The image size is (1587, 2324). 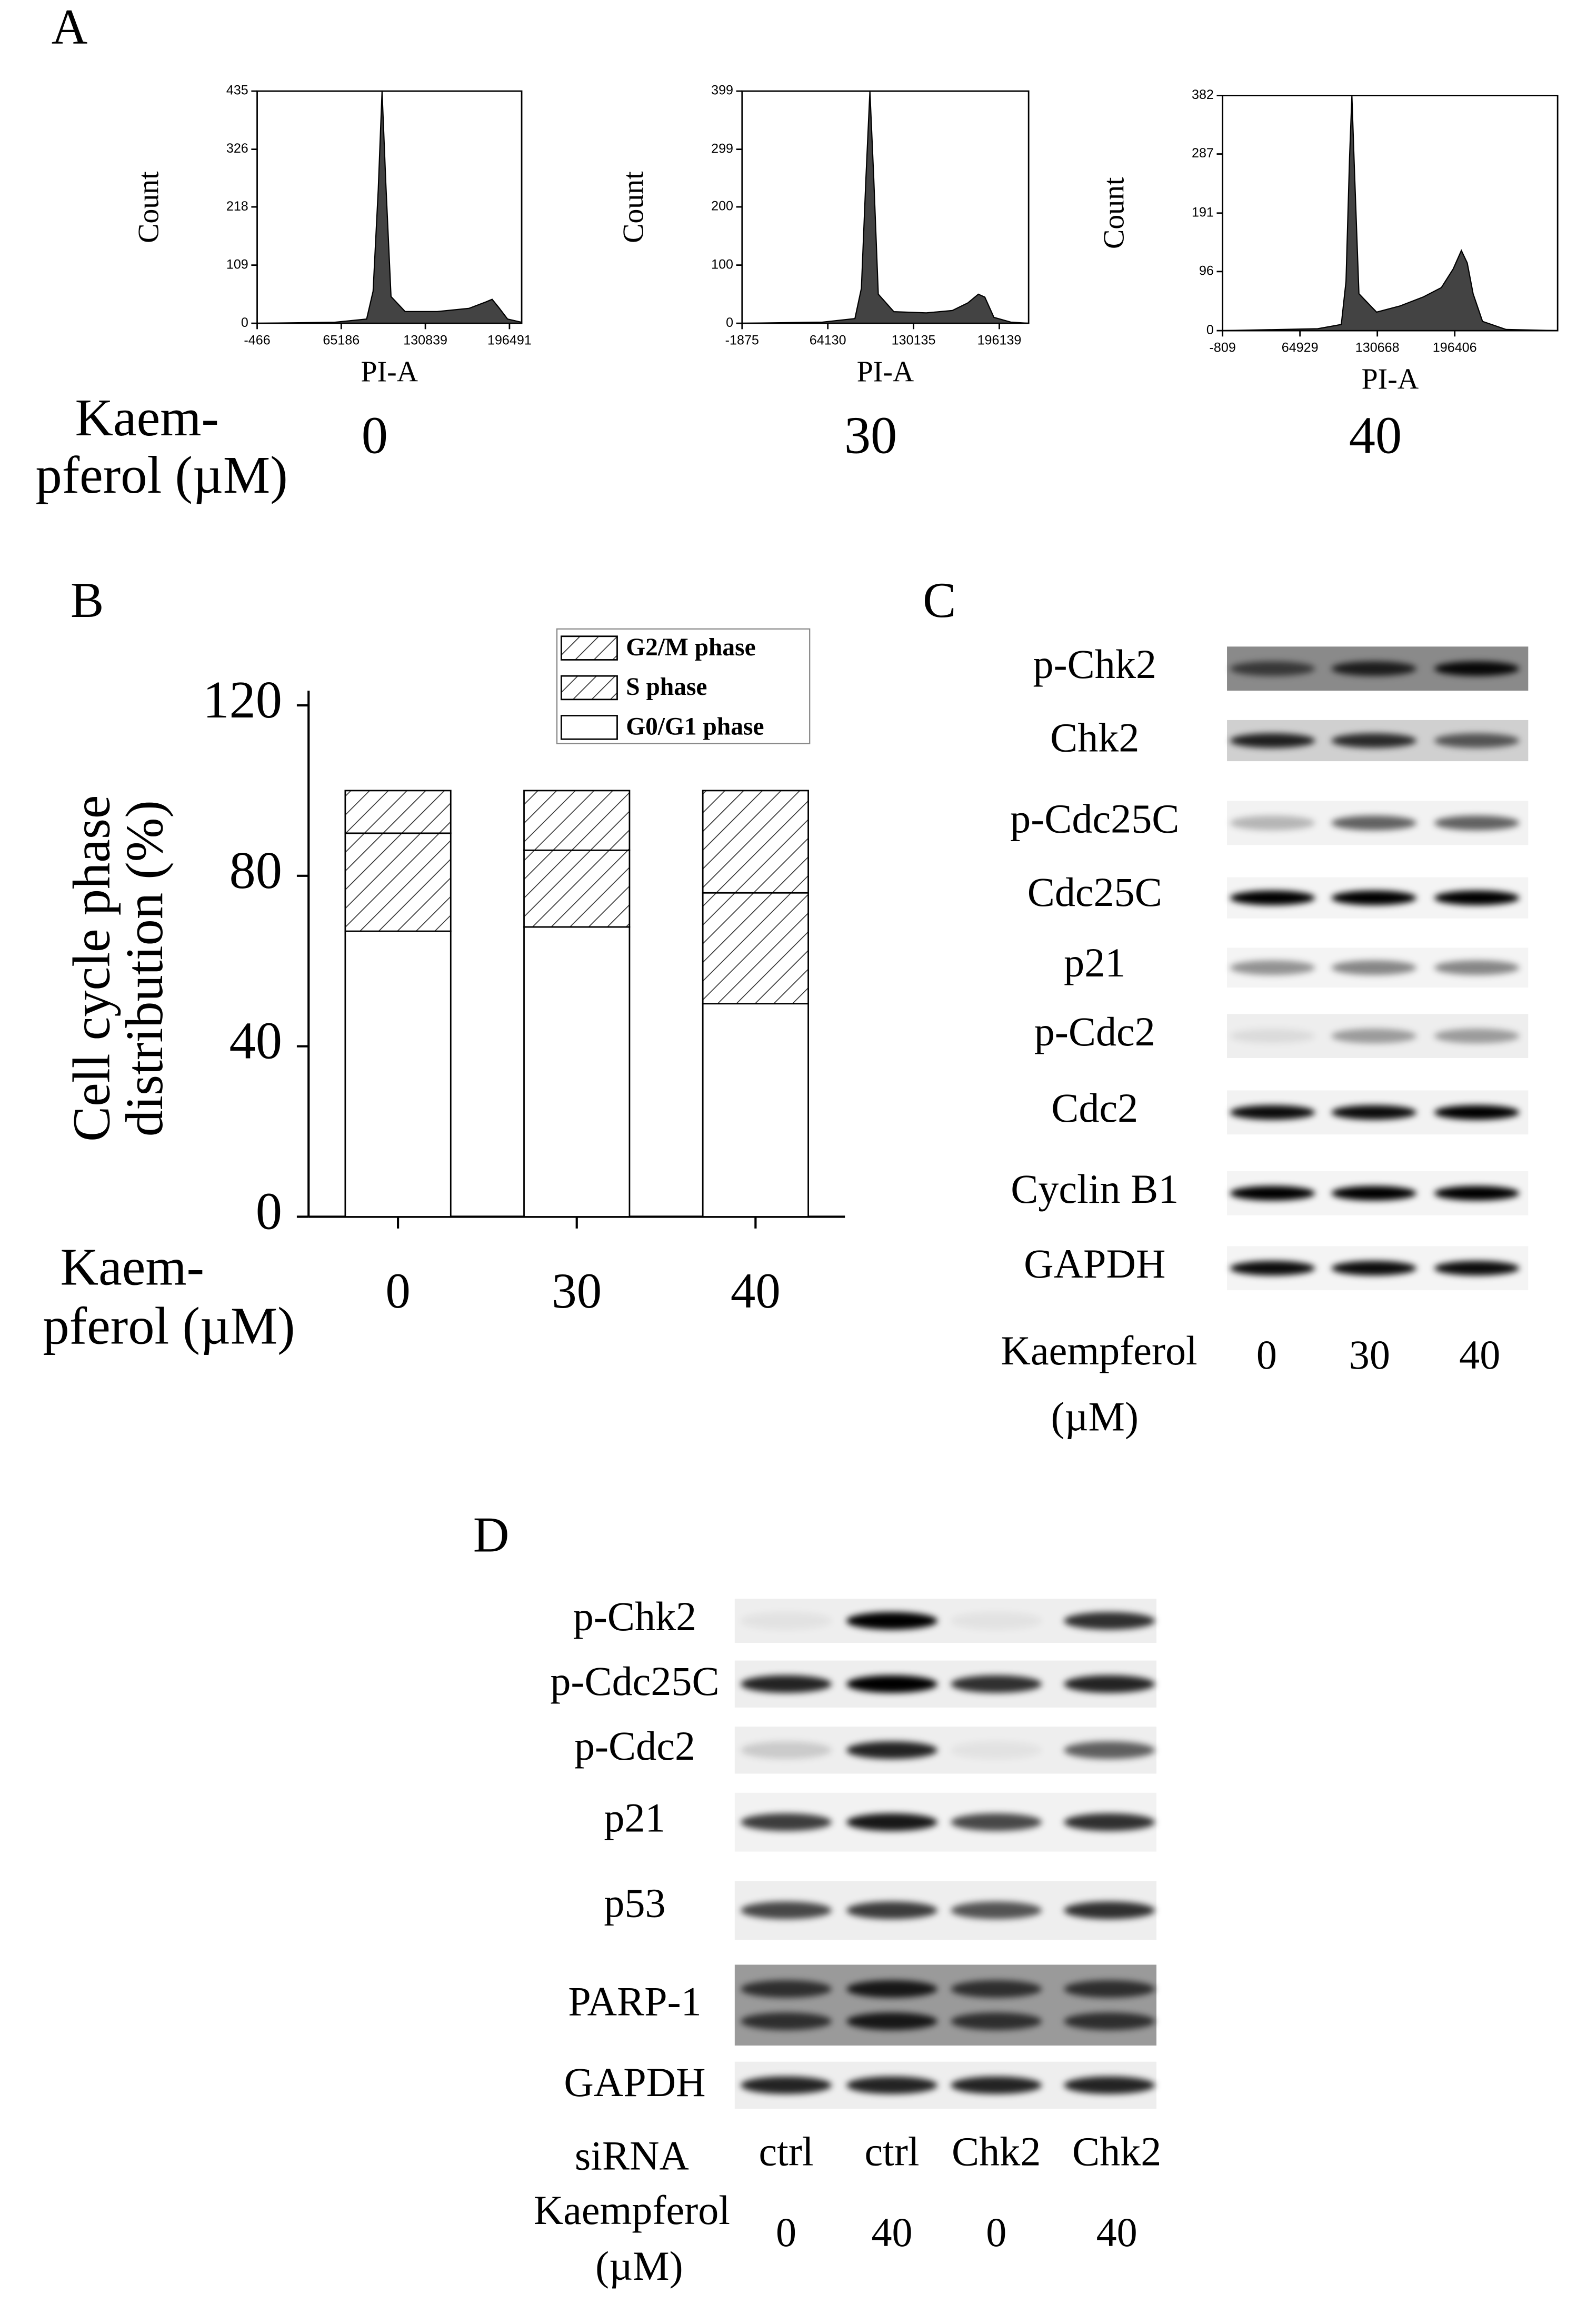 I want to click on panel-label: C, so click(x=939, y=600).